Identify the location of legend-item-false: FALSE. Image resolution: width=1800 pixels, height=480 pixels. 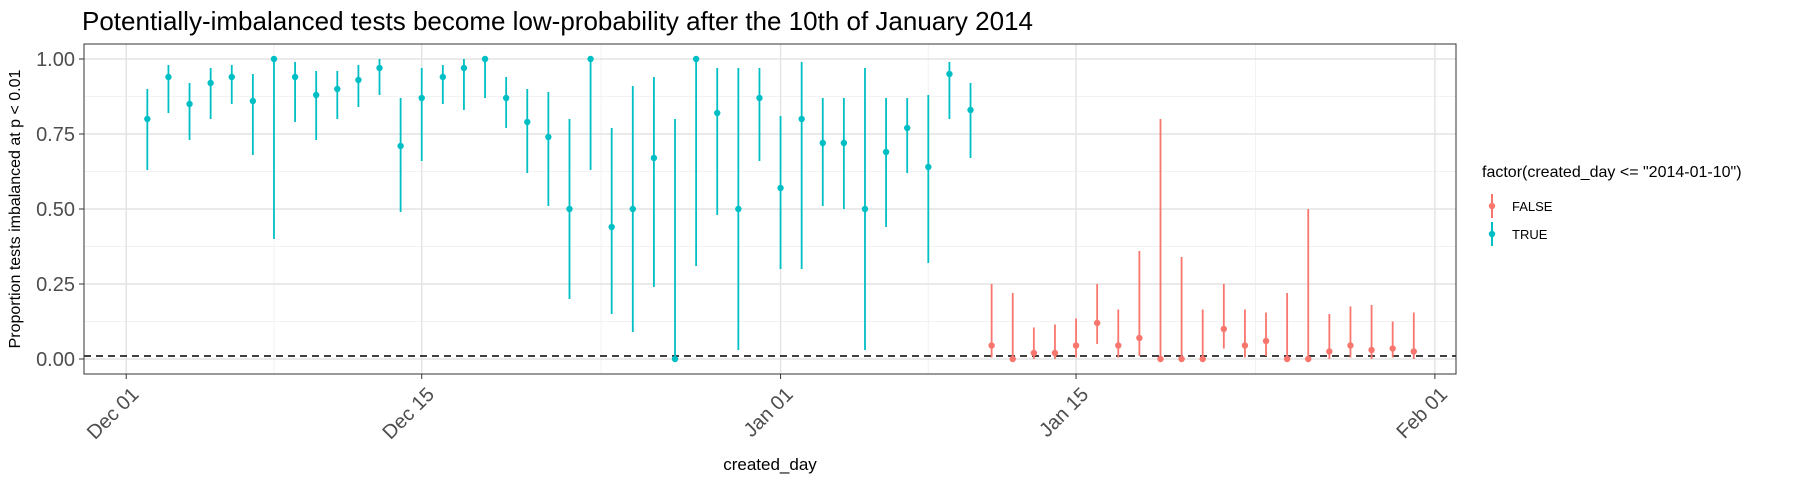
(1612, 206).